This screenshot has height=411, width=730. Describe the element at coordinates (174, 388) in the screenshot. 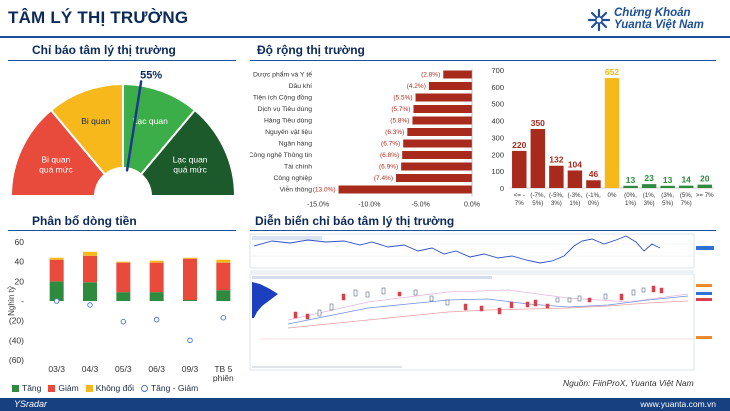

I see `legend-label-net: Tăng - Giảm` at that location.